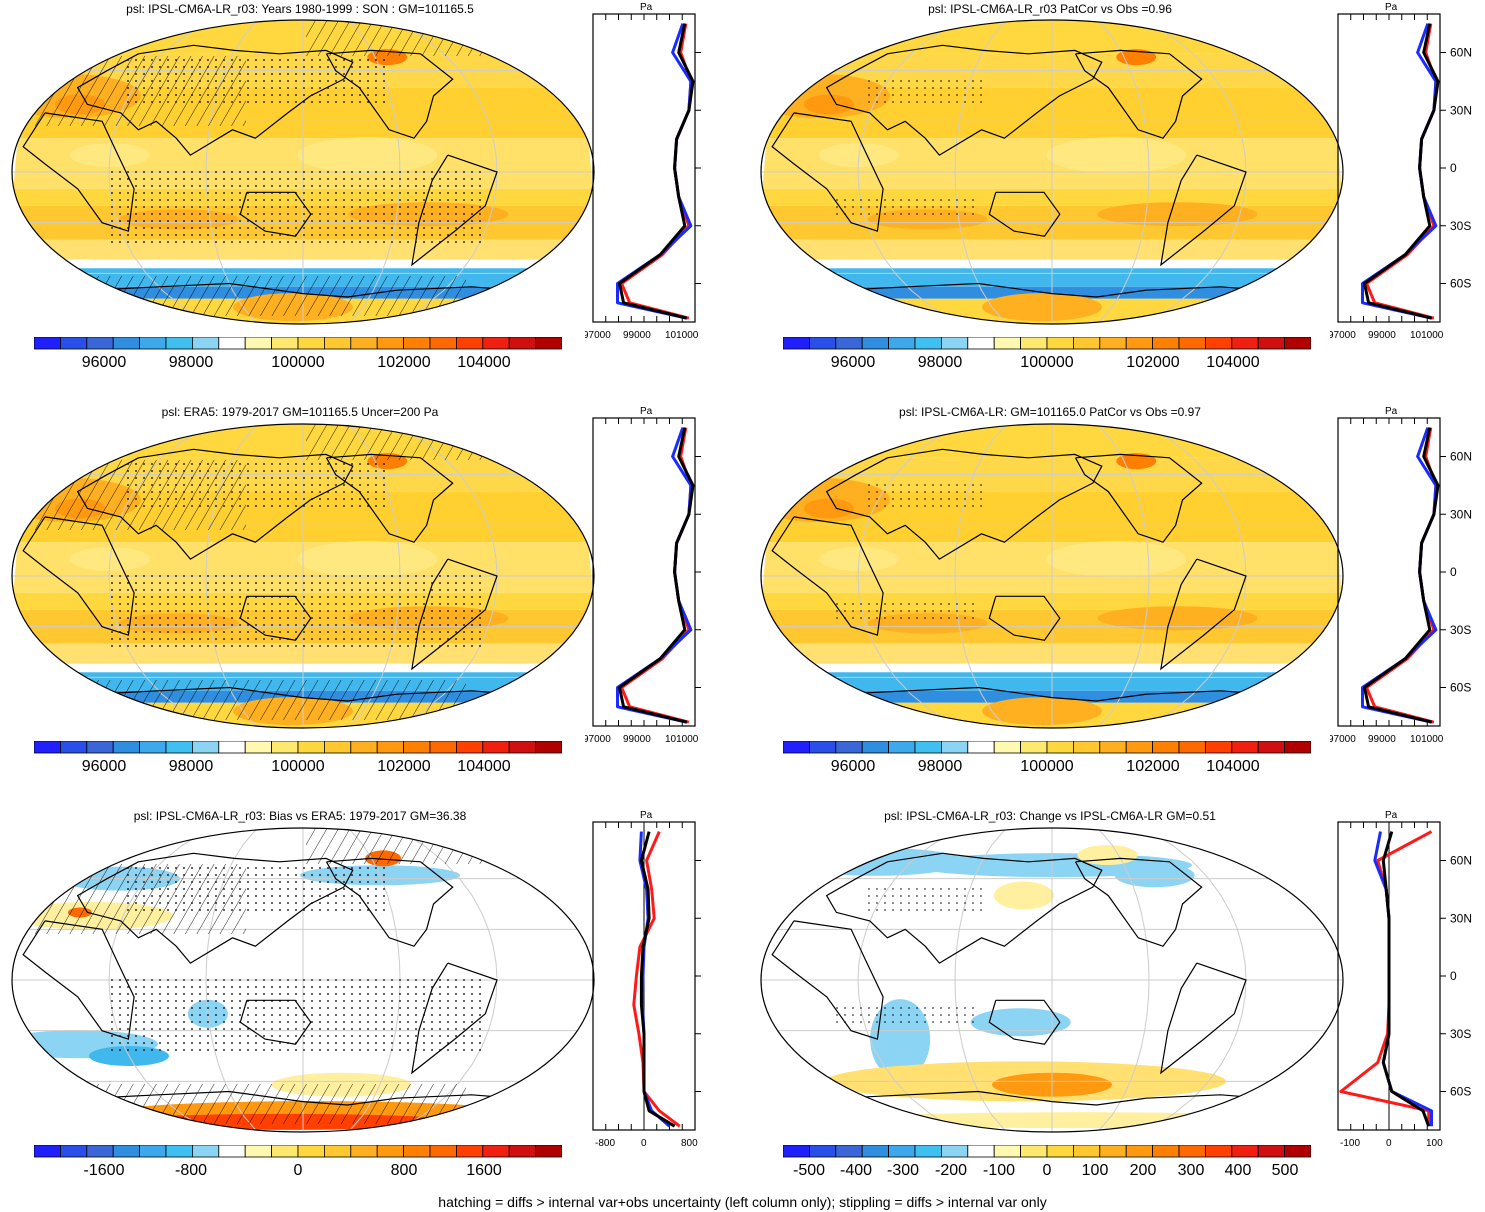 The height and width of the screenshot is (1212, 1485). Describe the element at coordinates (637, 739) in the screenshot. I see `profile-x-tick-label: 99000` at that location.